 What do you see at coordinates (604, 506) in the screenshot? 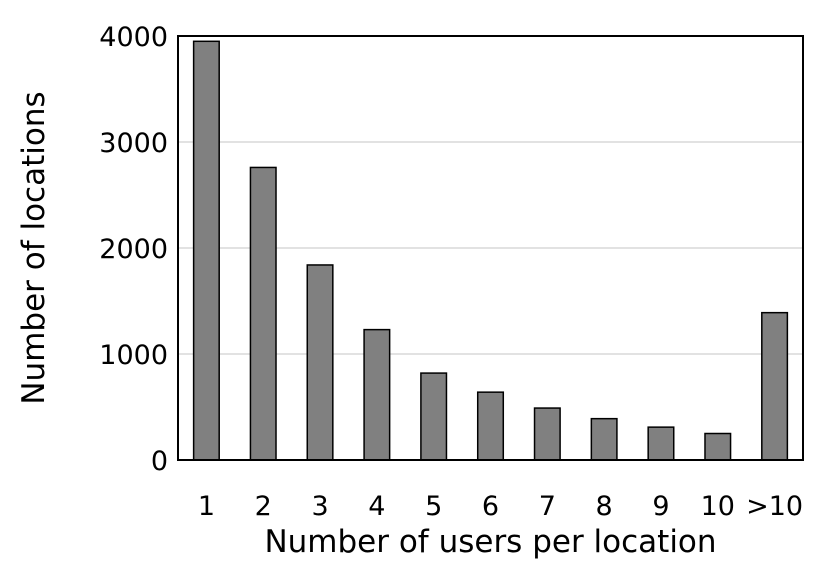
I see `x-tick-label: 8` at bounding box center [604, 506].